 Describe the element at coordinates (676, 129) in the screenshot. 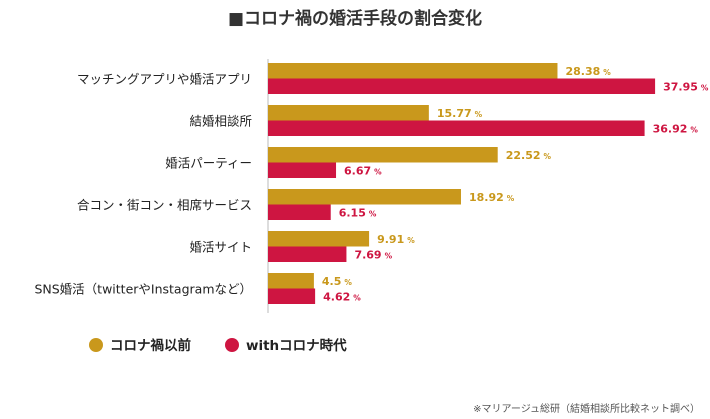

I see `data-label: 36.92%` at that location.